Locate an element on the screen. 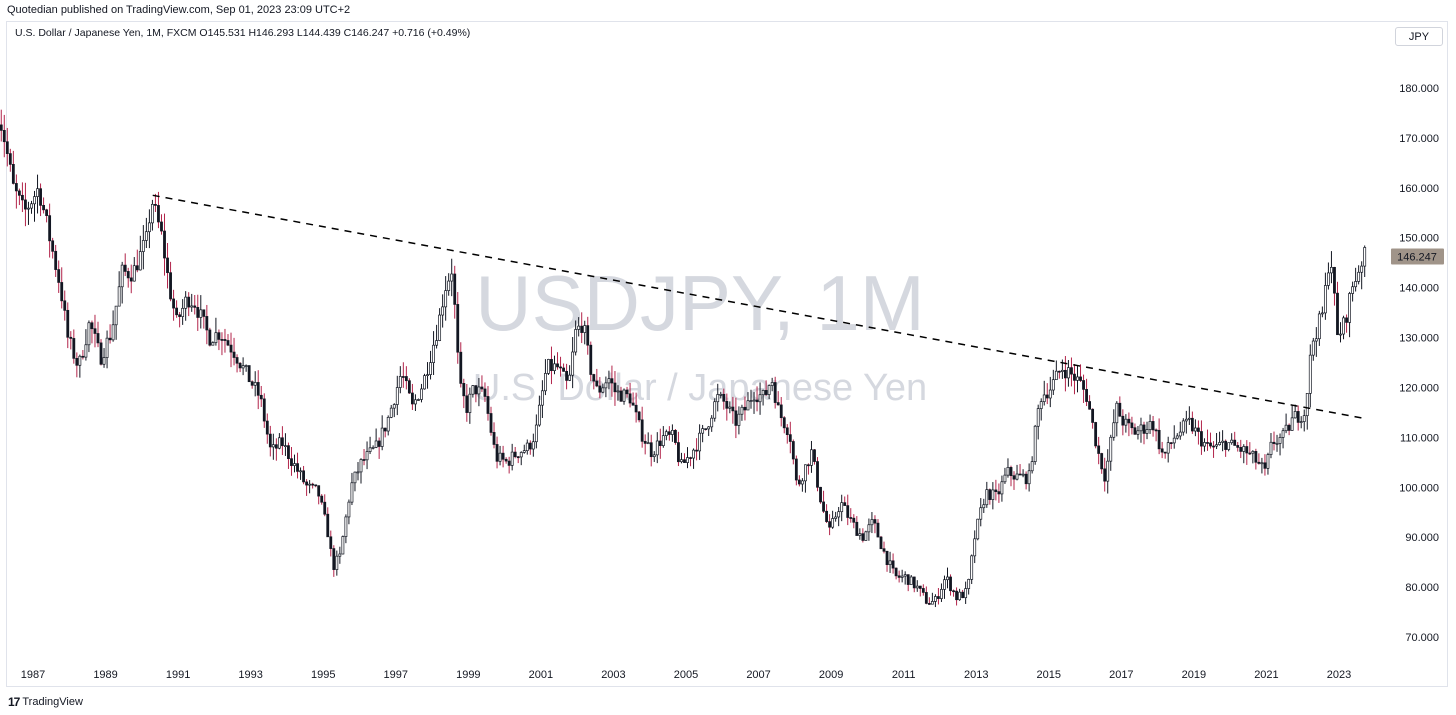 The image size is (1456, 715). time-tick-label: 2005 is located at coordinates (686, 675).